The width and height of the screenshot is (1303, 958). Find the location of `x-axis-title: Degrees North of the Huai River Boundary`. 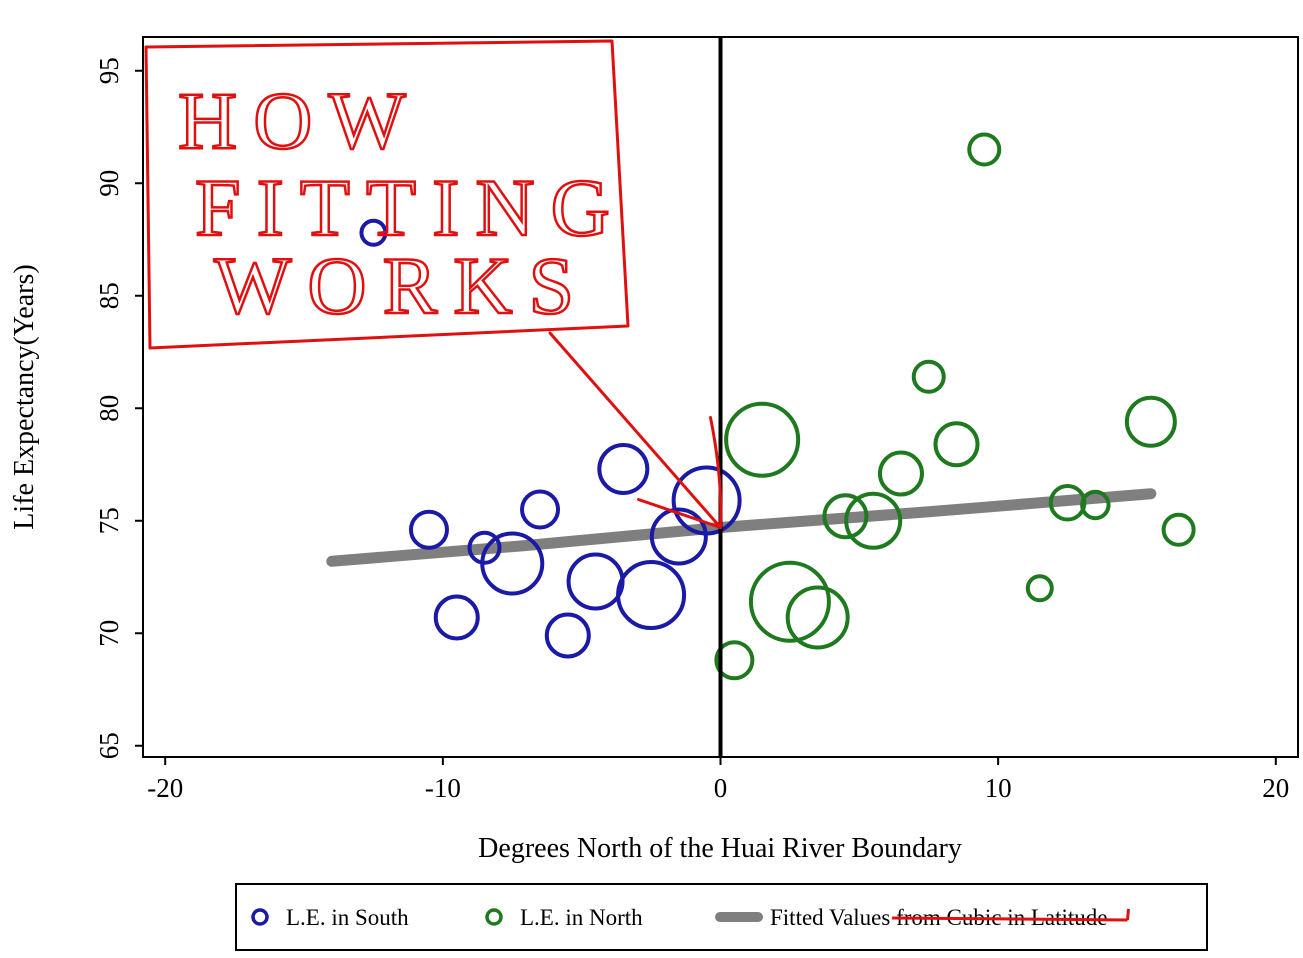

x-axis-title: Degrees North of the Huai River Boundary is located at coordinates (720, 848).